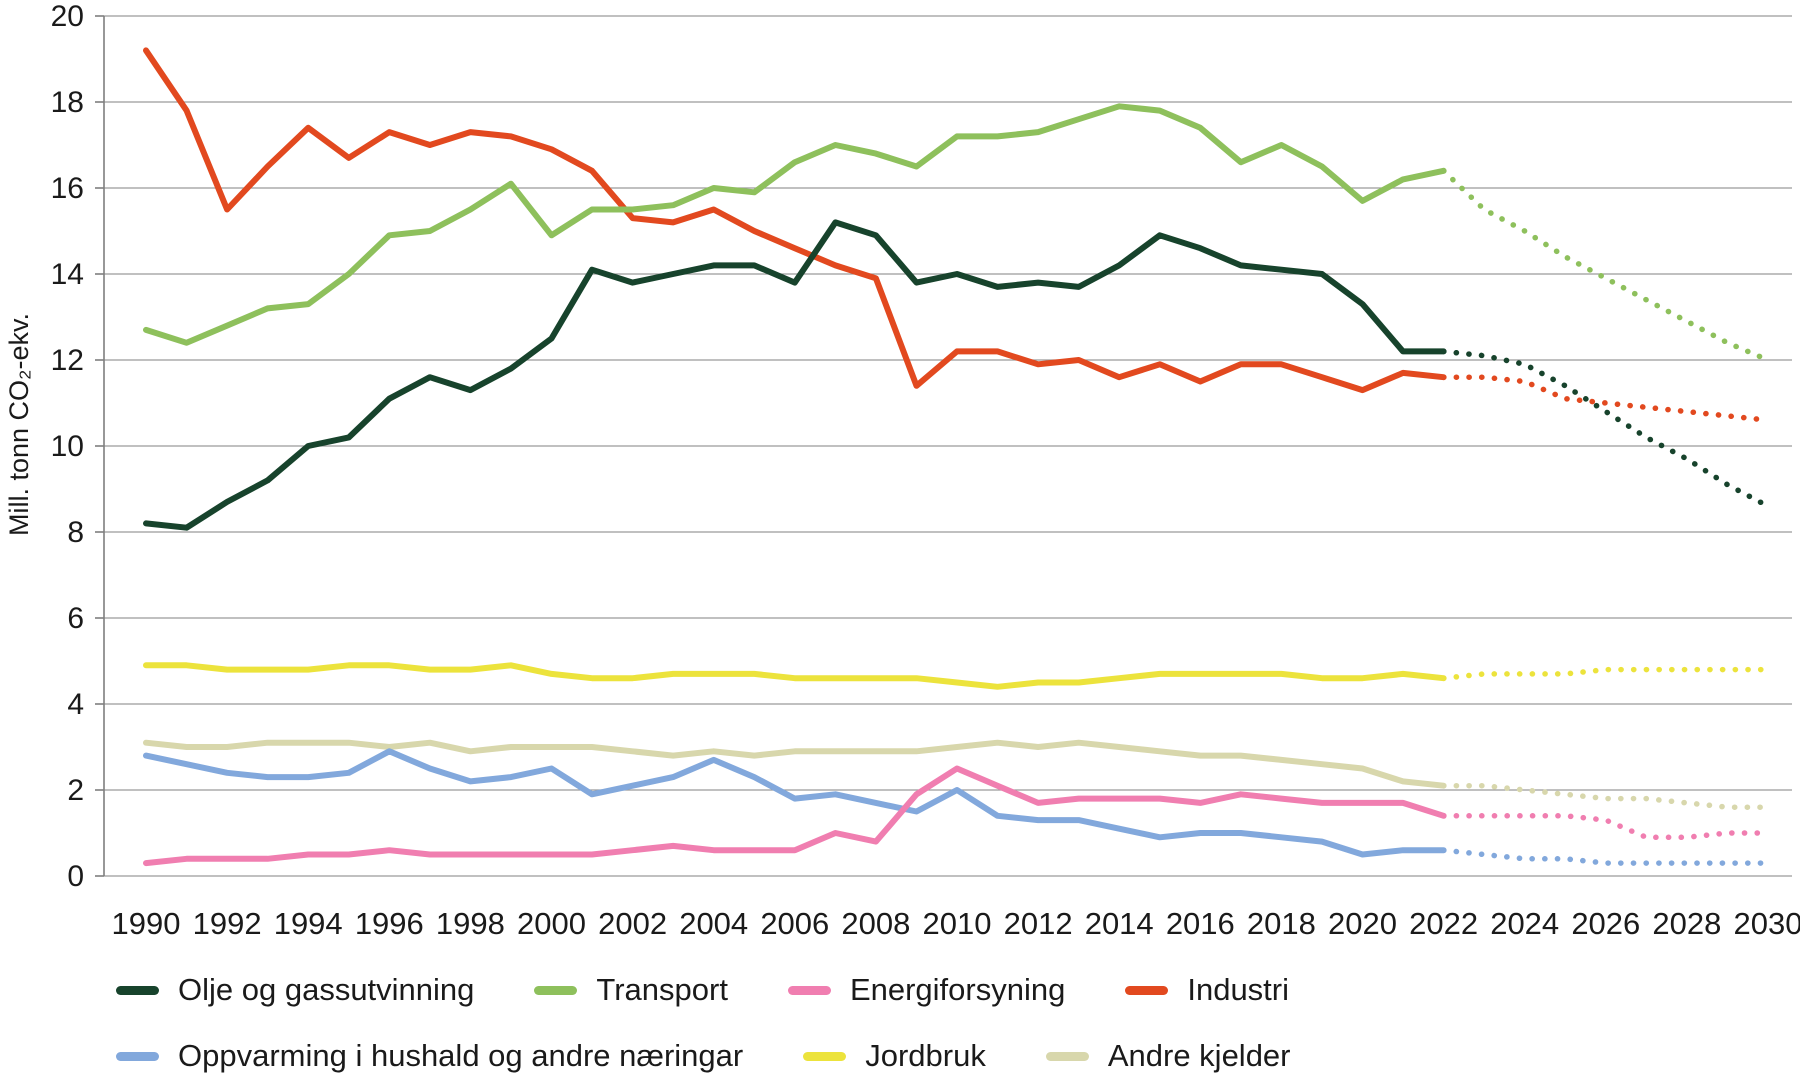 Image resolution: width=1800 pixels, height=1085 pixels. I want to click on series-projection-industri, so click(1605, 398).